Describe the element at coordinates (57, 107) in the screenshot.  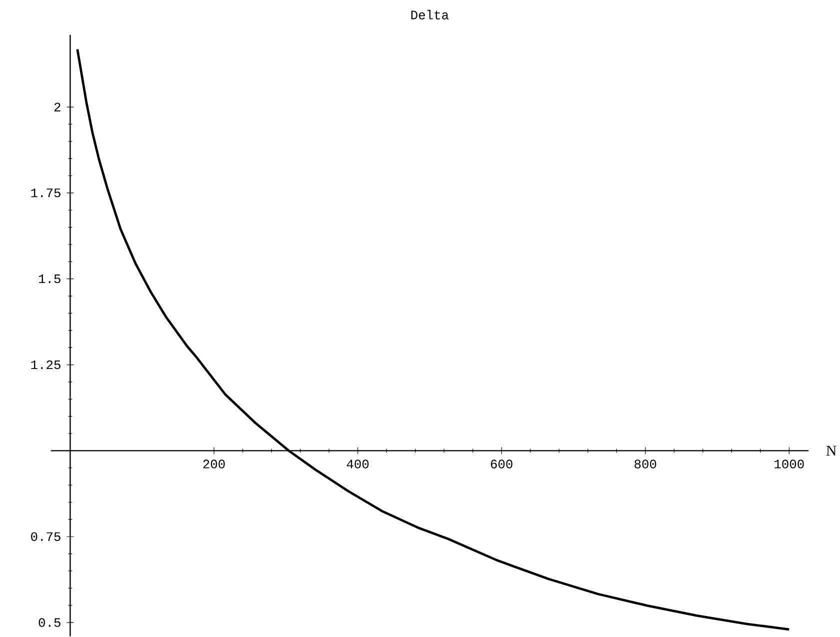
I see `y-tick-label: 2` at that location.